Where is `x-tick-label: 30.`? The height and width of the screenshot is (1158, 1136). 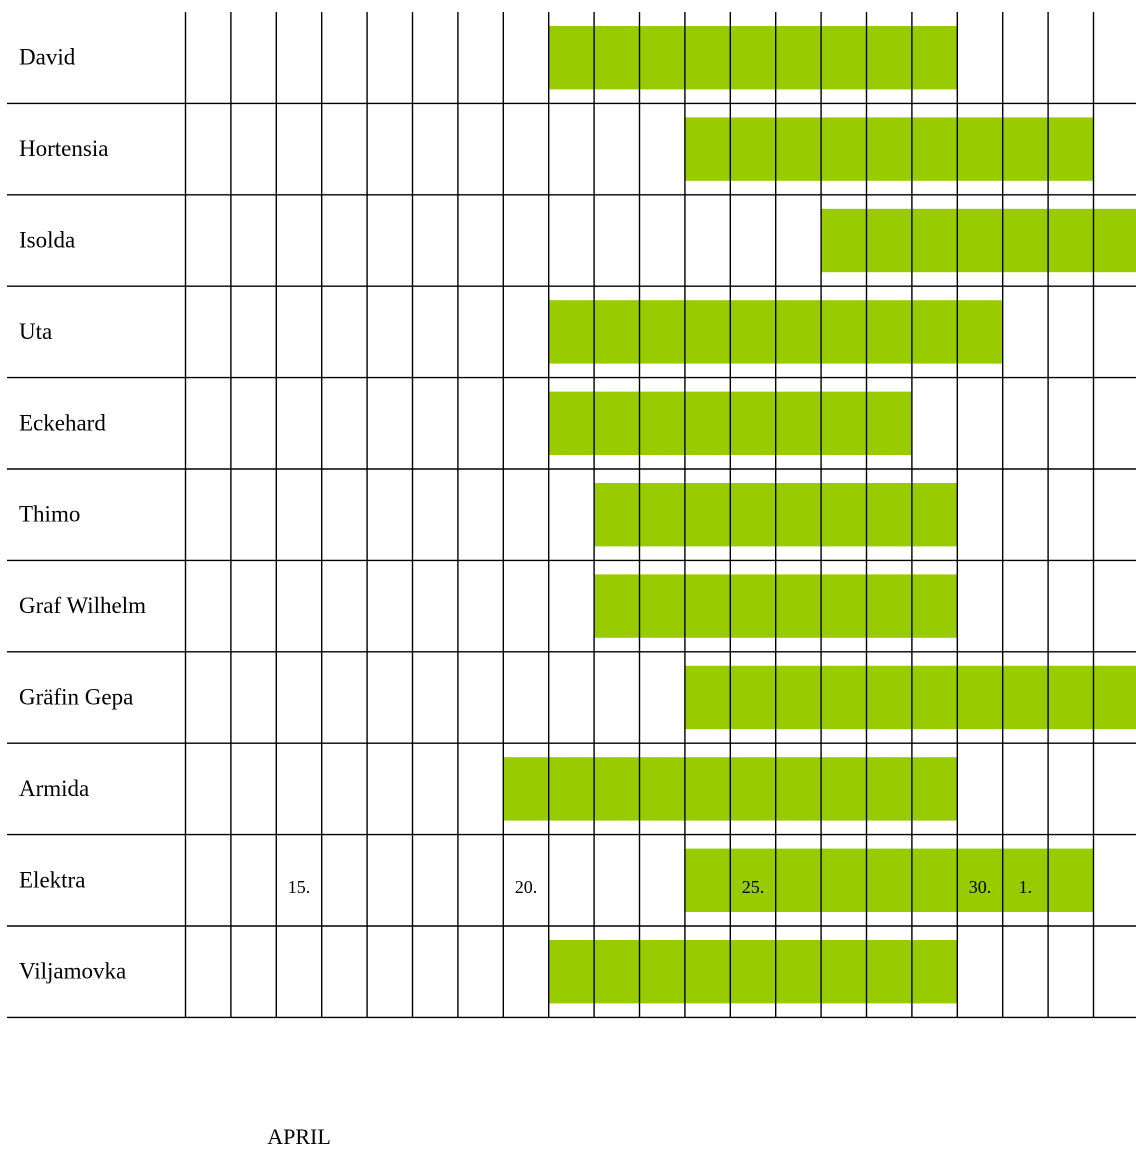
x-tick-label: 30. is located at coordinates (980, 887).